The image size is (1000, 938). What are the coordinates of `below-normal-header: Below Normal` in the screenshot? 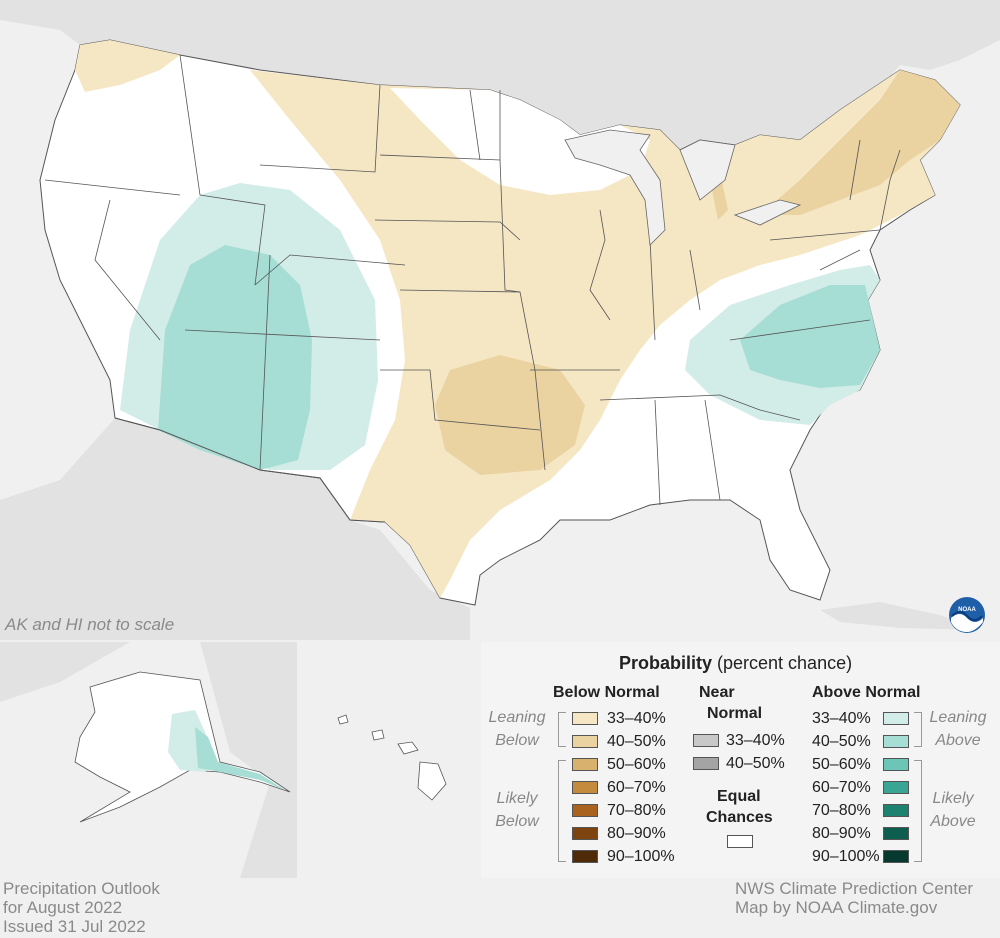 It's located at (606, 692).